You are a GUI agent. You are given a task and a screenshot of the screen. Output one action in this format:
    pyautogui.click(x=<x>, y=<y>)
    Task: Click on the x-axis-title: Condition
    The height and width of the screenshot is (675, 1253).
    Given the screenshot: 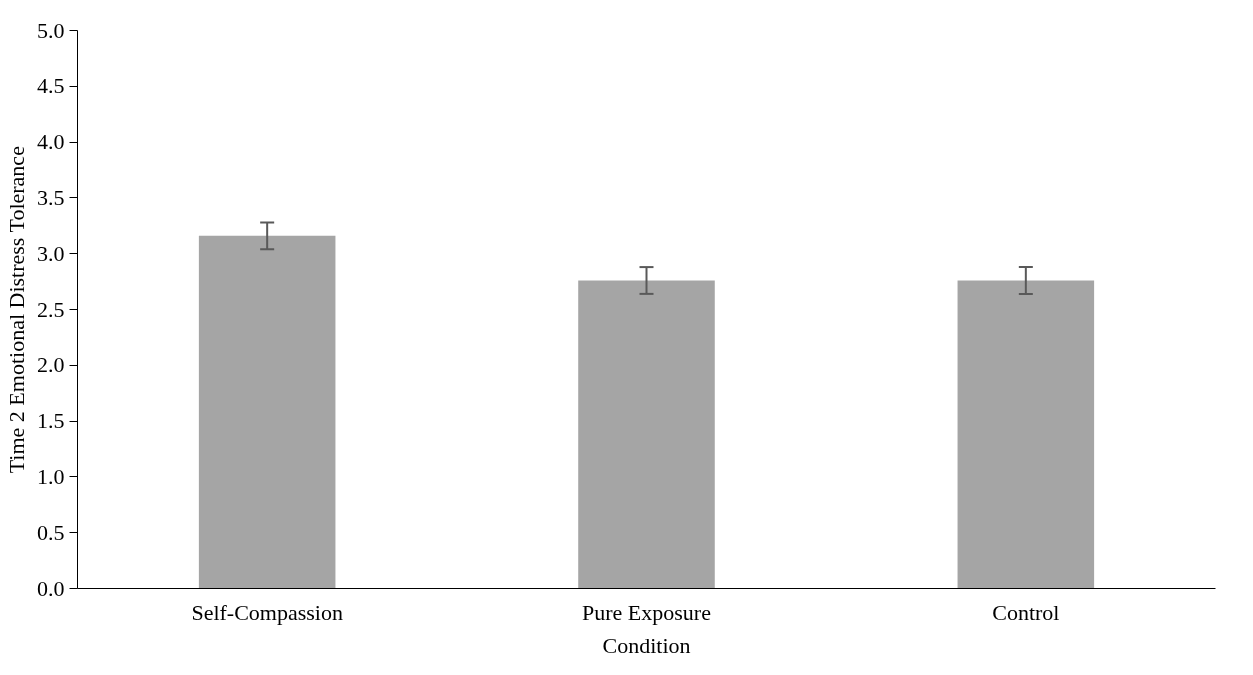 What is the action you would take?
    pyautogui.click(x=646, y=645)
    